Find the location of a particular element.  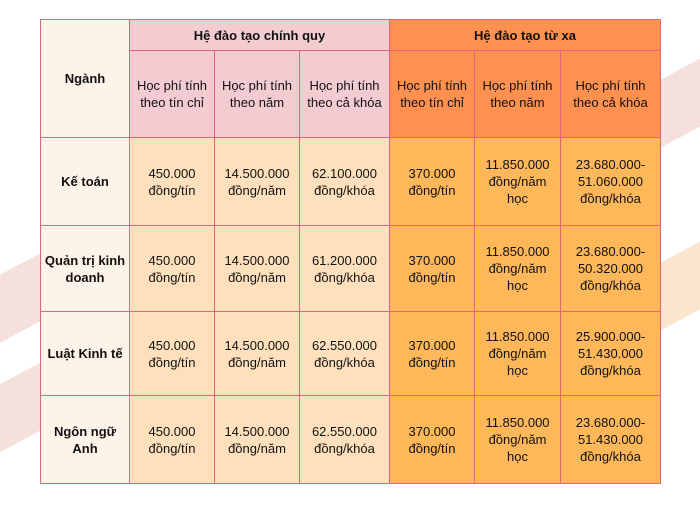

regular-program-header: Hệ đào tạo chính quy is located at coordinates (259, 35).